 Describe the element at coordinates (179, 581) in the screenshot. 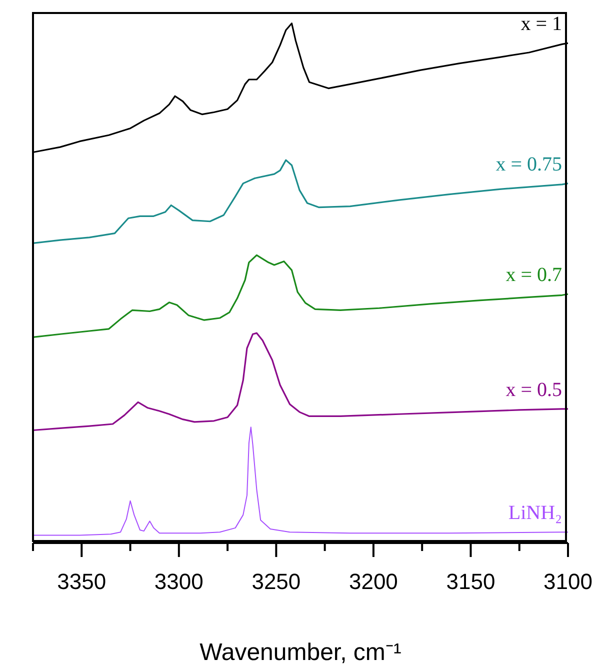

I see `x-tick-label: 3300` at that location.